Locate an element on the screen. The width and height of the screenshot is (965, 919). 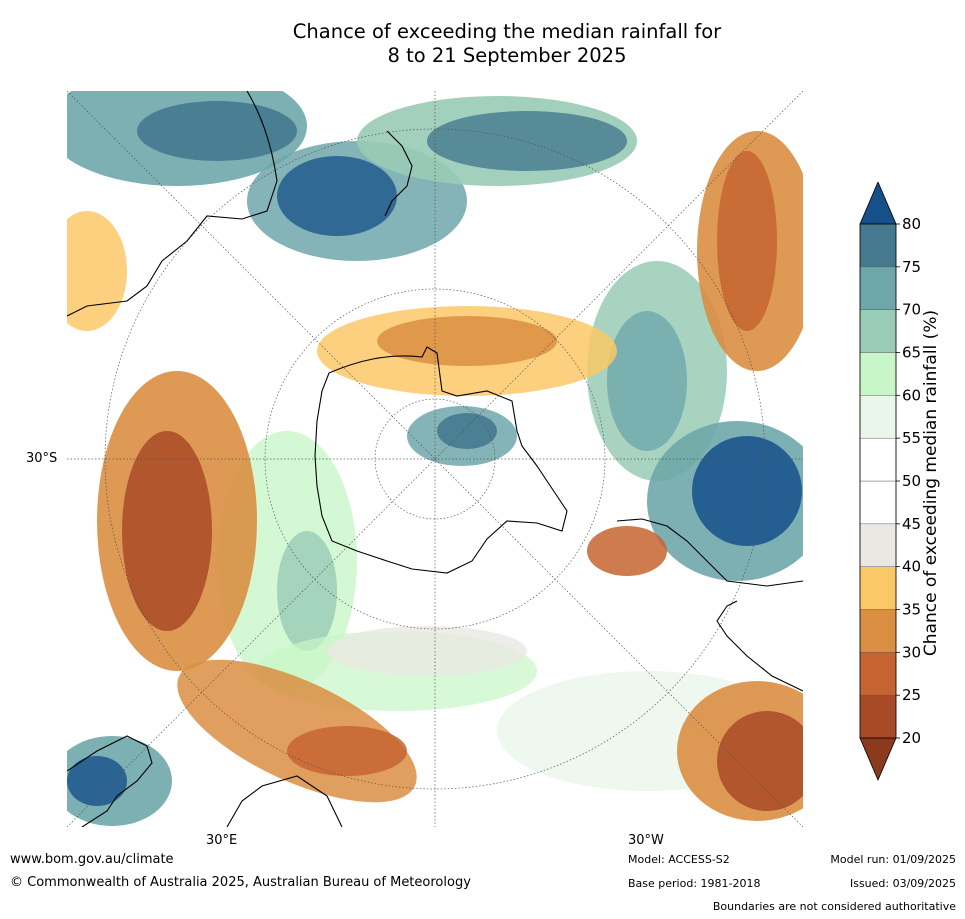
colorbar-max-arrow is located at coordinates (878, 202).